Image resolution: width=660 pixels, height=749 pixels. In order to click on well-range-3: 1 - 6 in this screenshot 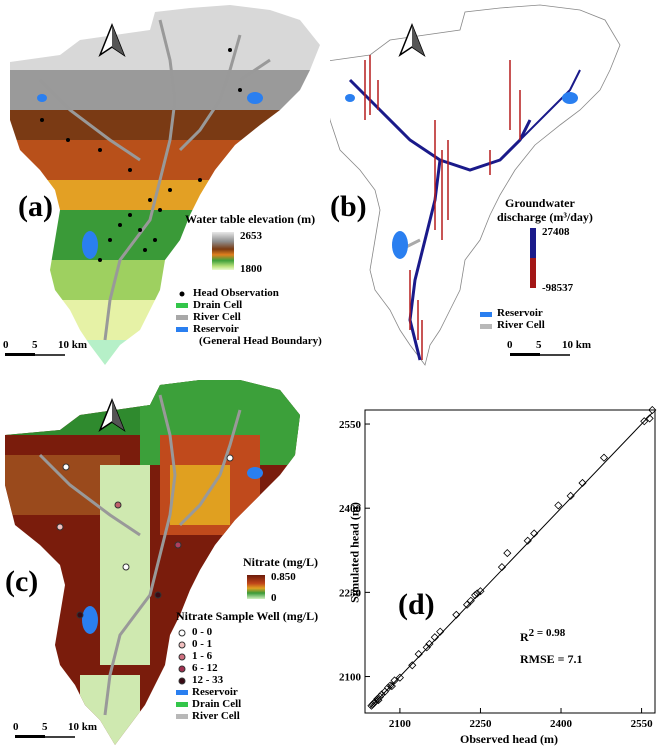, I will do `click(202, 656)`.